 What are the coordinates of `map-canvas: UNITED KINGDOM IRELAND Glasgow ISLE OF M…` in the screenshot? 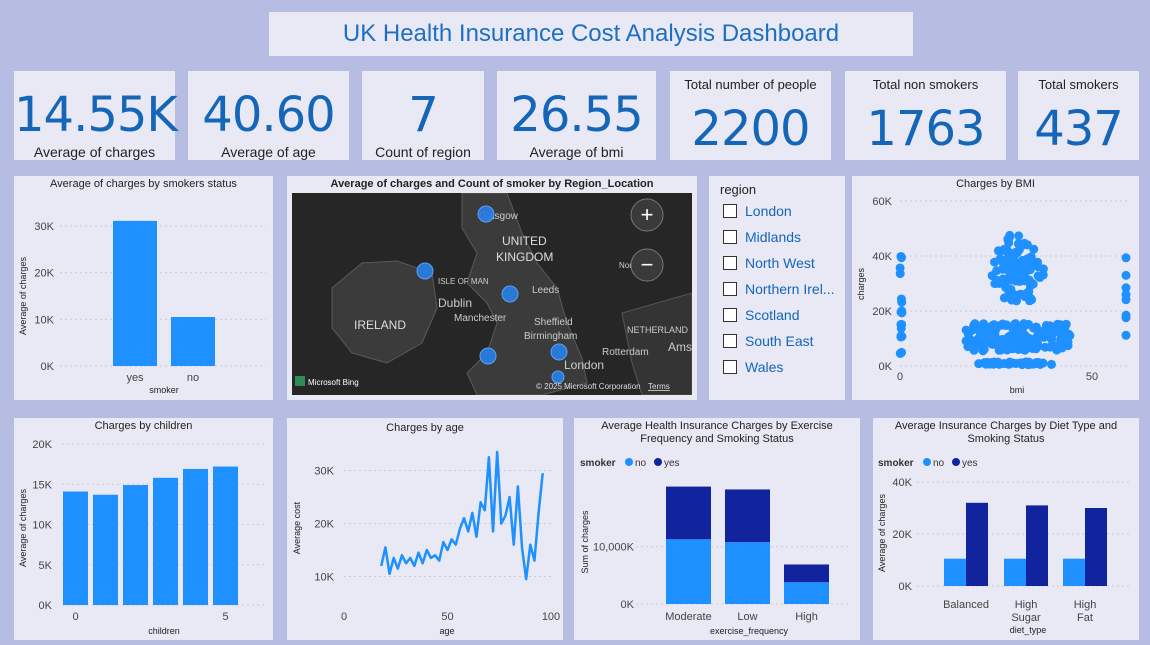 It's located at (492, 294).